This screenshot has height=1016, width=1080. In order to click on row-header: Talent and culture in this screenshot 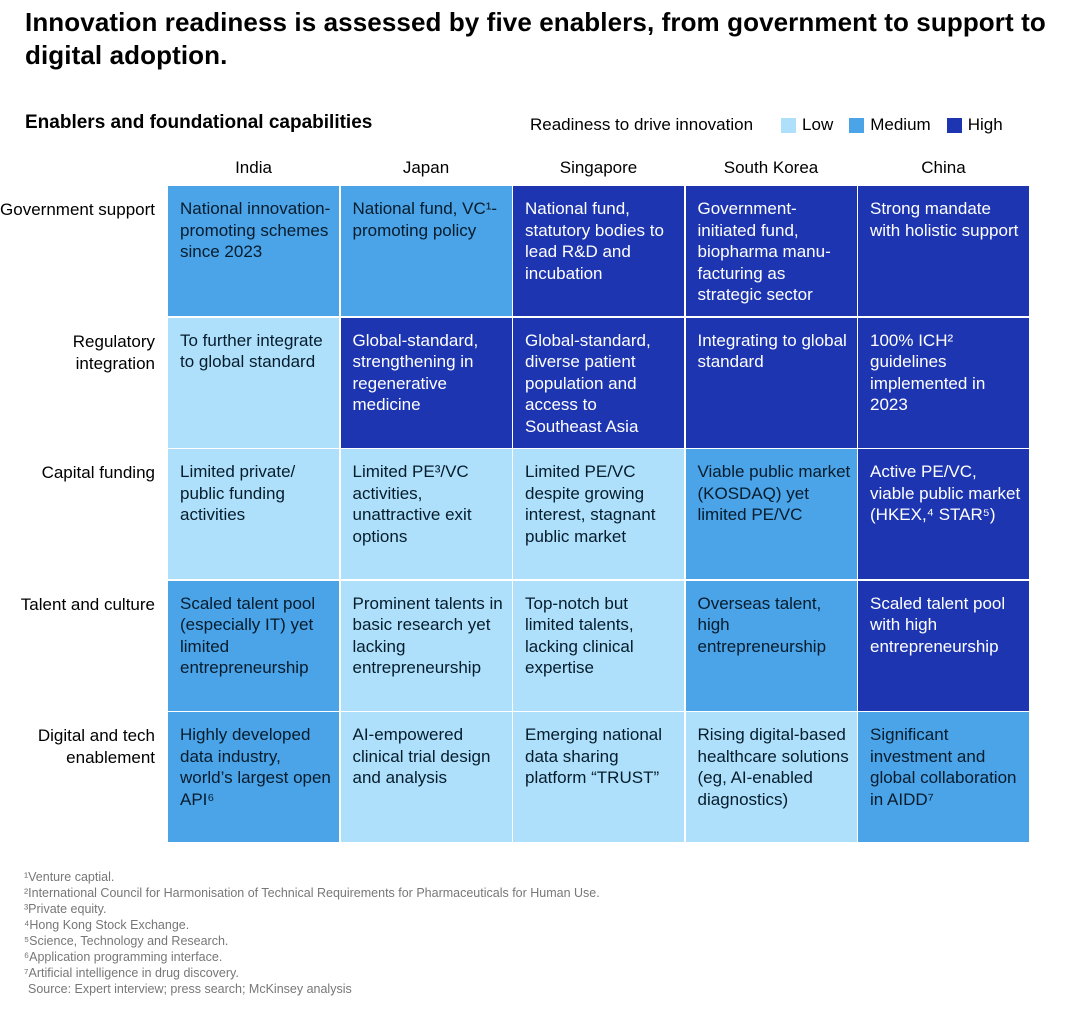, I will do `click(87, 604)`.